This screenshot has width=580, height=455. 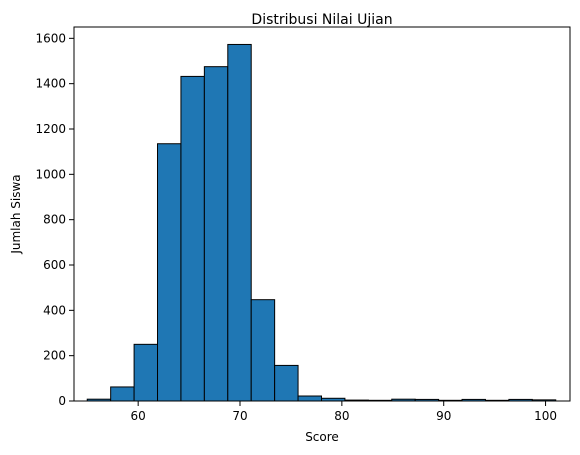 What do you see at coordinates (545, 416) in the screenshot?
I see `x-tick-label: 100` at bounding box center [545, 416].